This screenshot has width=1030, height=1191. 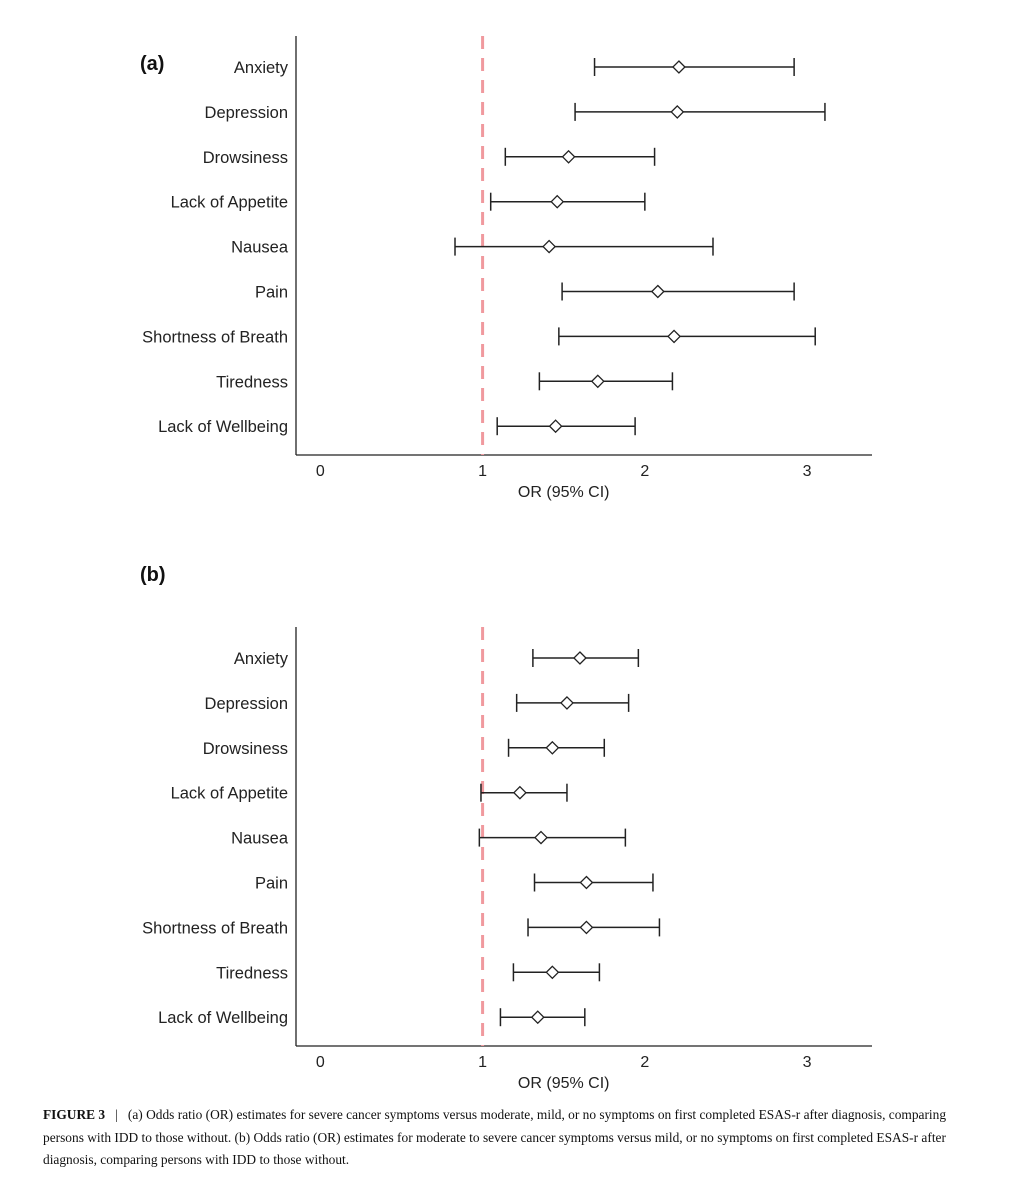 I want to click on panel-label: (b), so click(x=153, y=575).